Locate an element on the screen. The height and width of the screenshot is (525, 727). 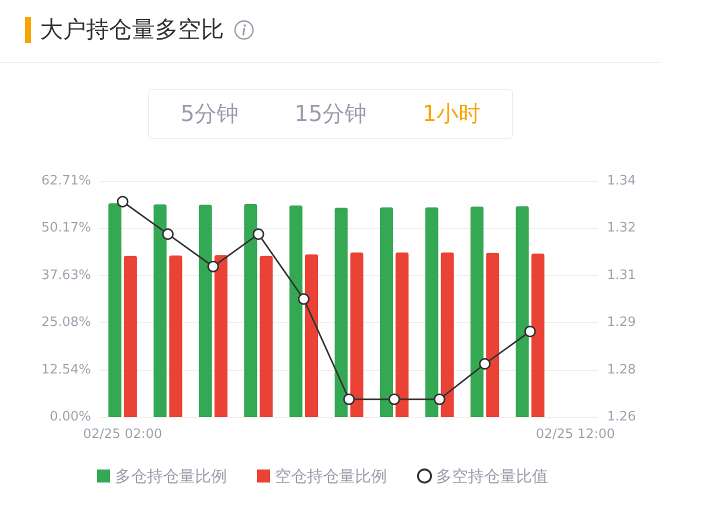
y2-tick-label: 1.31 is located at coordinates (621, 275).